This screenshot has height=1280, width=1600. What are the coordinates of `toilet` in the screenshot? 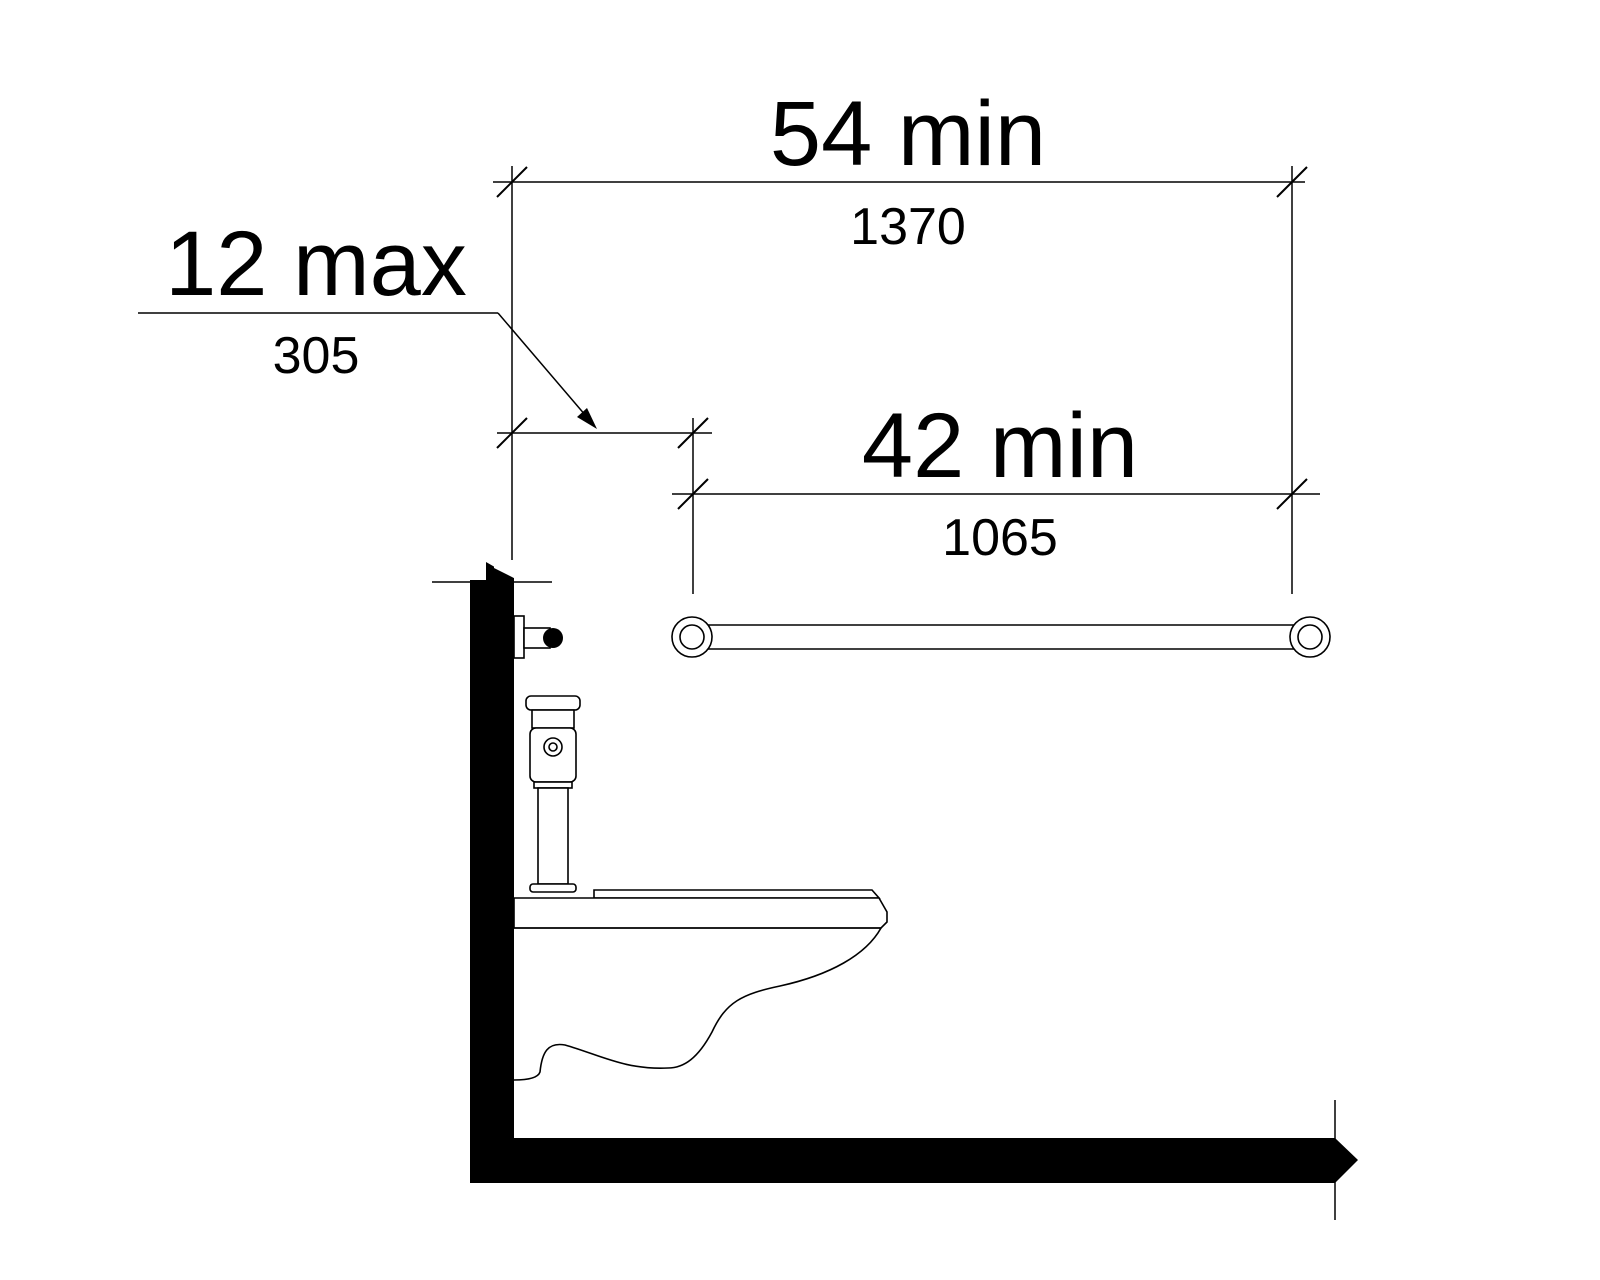 It's located at (700, 985).